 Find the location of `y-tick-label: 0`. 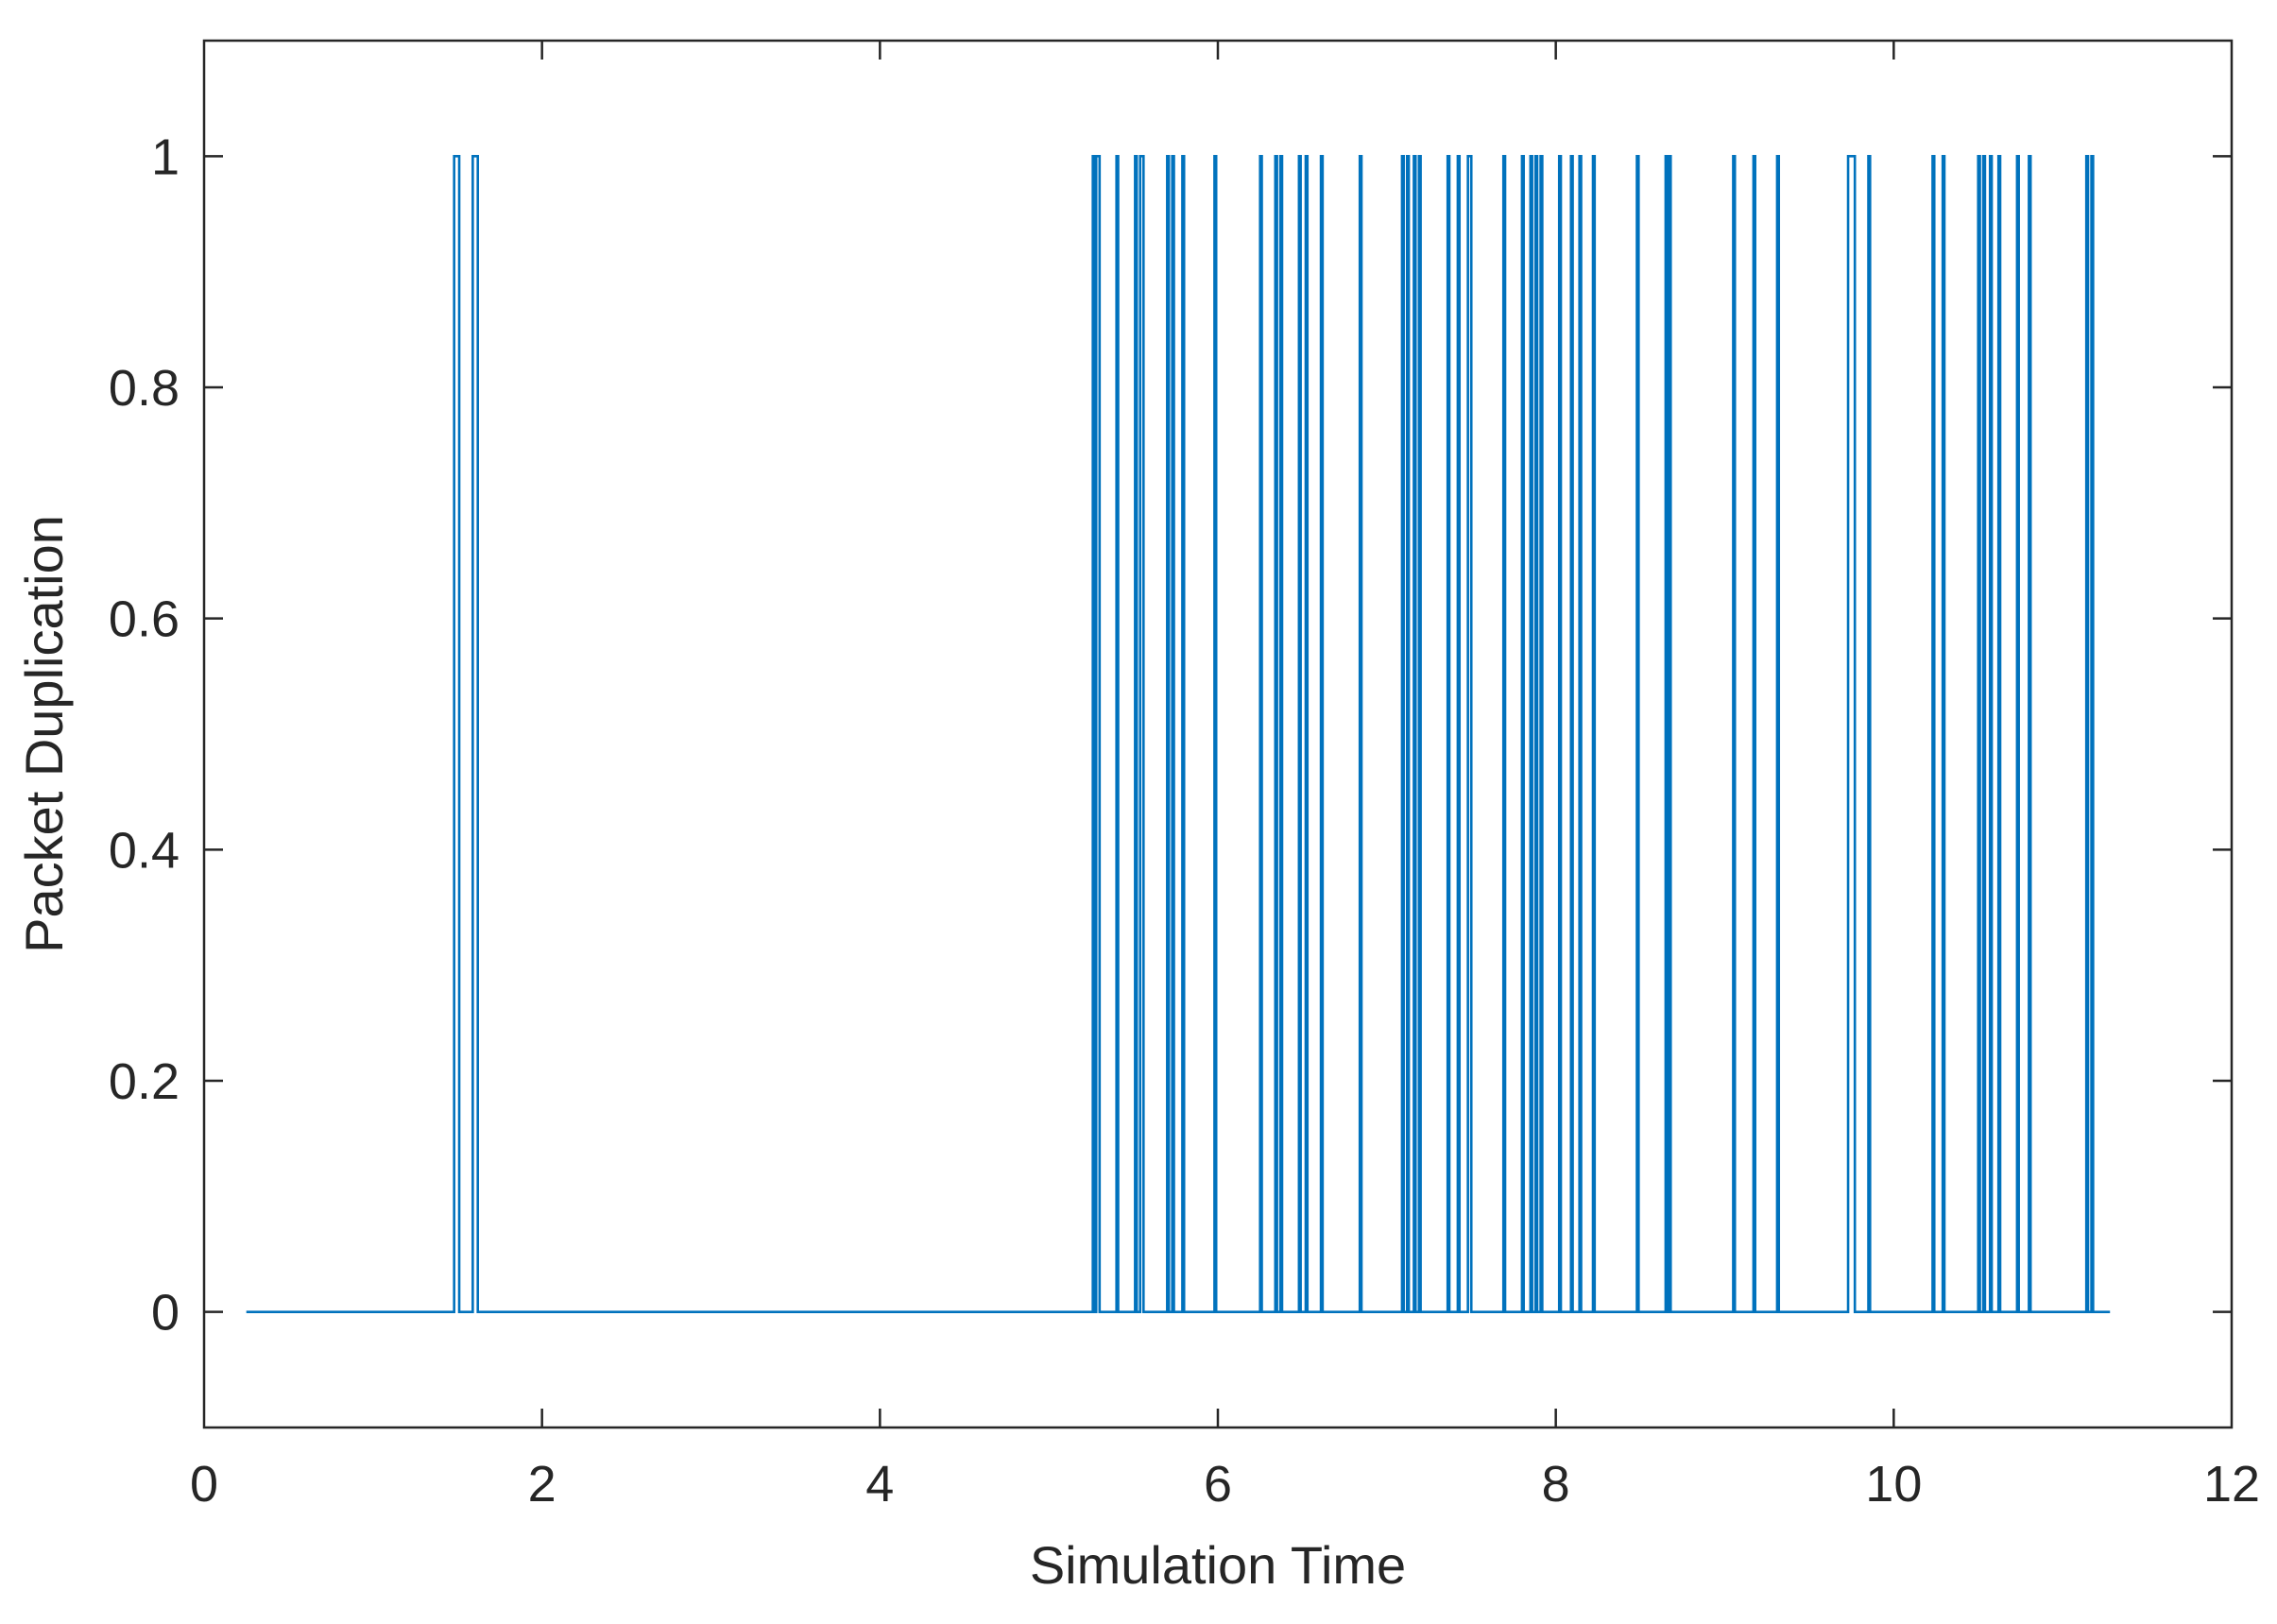

y-tick-label: 0 is located at coordinates (165, 1313).